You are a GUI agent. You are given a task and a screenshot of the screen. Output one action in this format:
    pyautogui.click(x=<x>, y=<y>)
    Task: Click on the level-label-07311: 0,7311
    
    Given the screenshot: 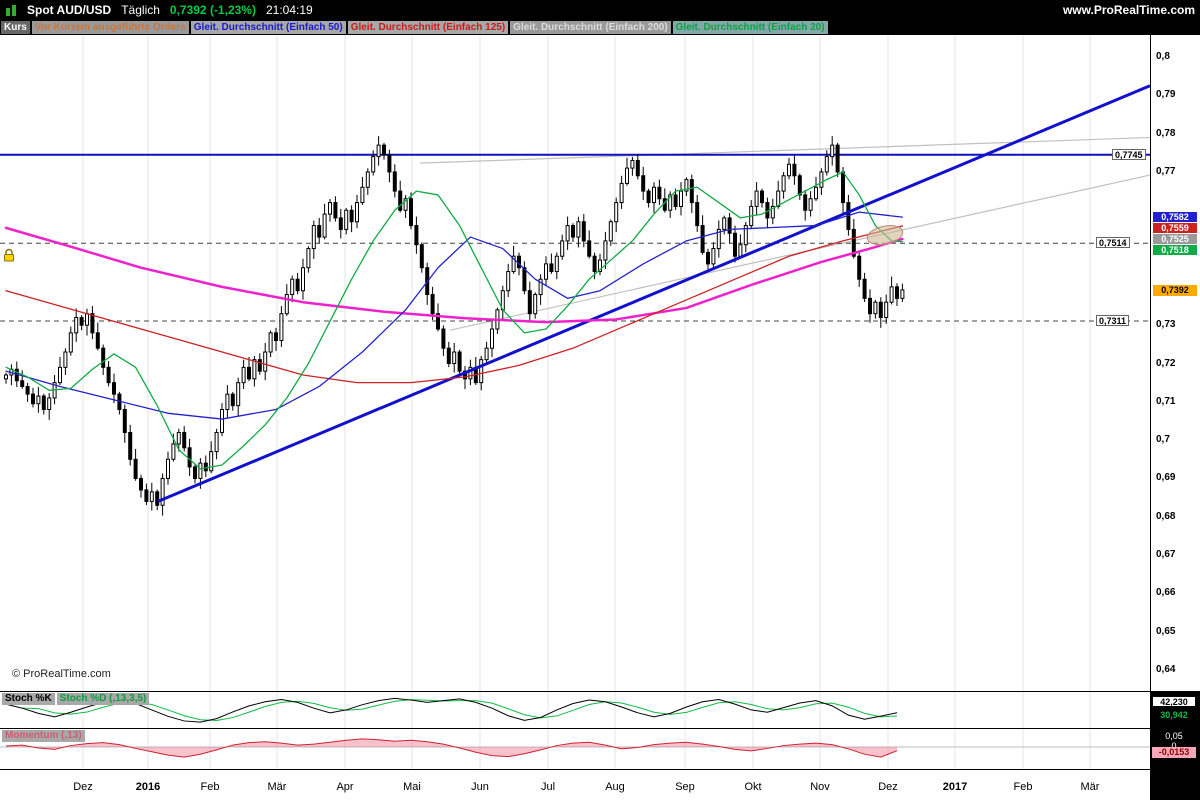 What is the action you would take?
    pyautogui.click(x=1113, y=320)
    